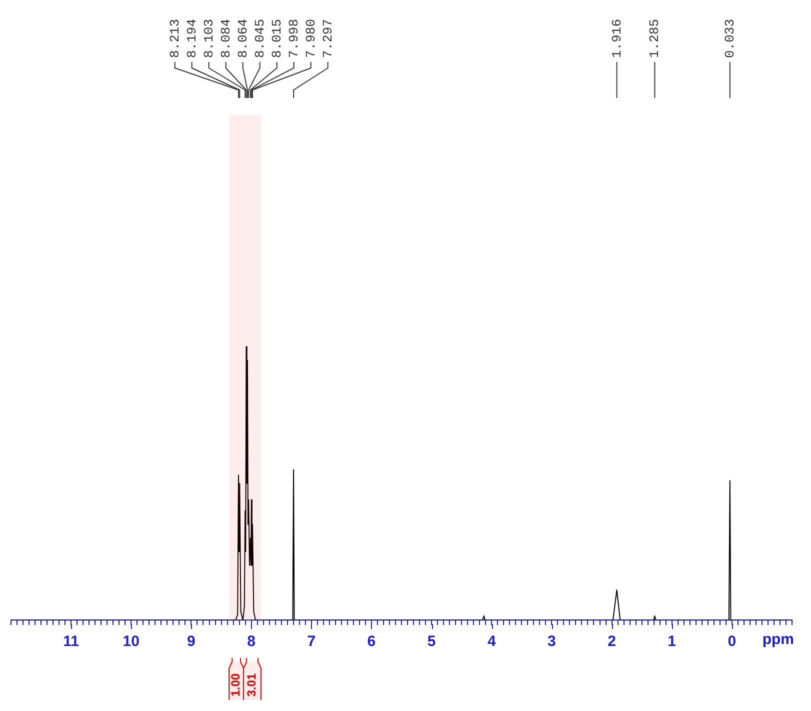 Image resolution: width=811 pixels, height=711 pixels. I want to click on annotation: 8.194, so click(192, 38).